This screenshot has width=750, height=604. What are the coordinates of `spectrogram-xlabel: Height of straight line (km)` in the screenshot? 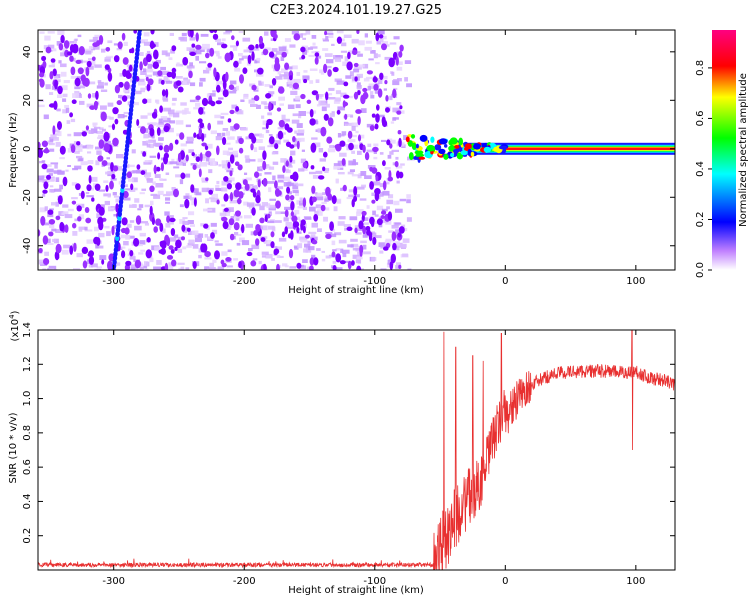 It's located at (356, 290).